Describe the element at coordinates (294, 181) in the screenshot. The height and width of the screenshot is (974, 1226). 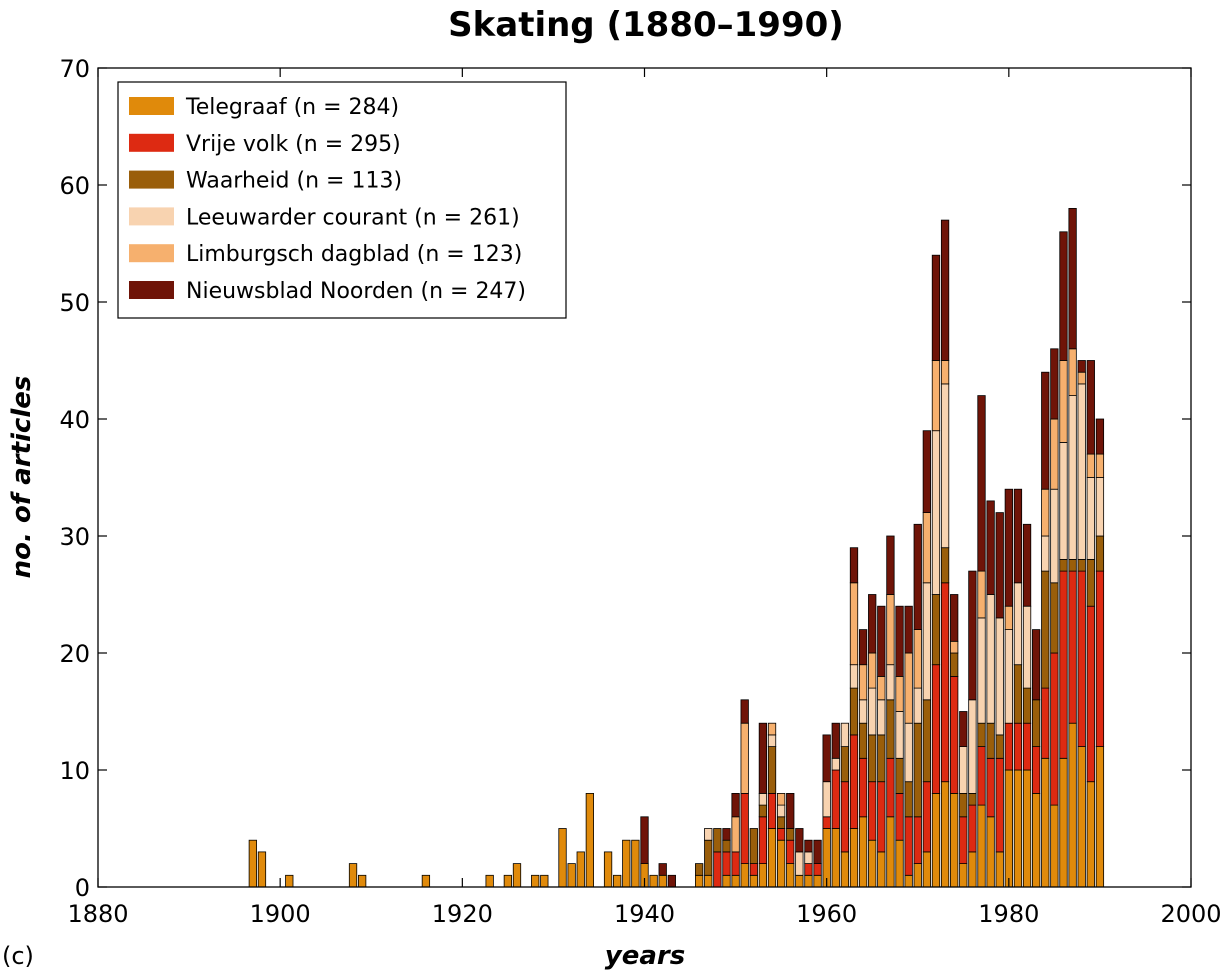
I see `legend-entry-label: Waarheid (n = 113)` at that location.